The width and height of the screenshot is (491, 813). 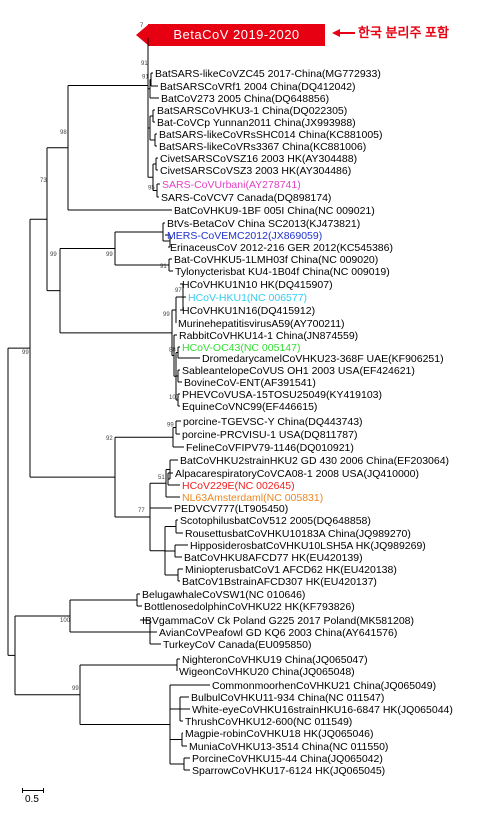 What do you see at coordinates (43, 181) in the screenshot?
I see `bootstrap-value: 73` at bounding box center [43, 181].